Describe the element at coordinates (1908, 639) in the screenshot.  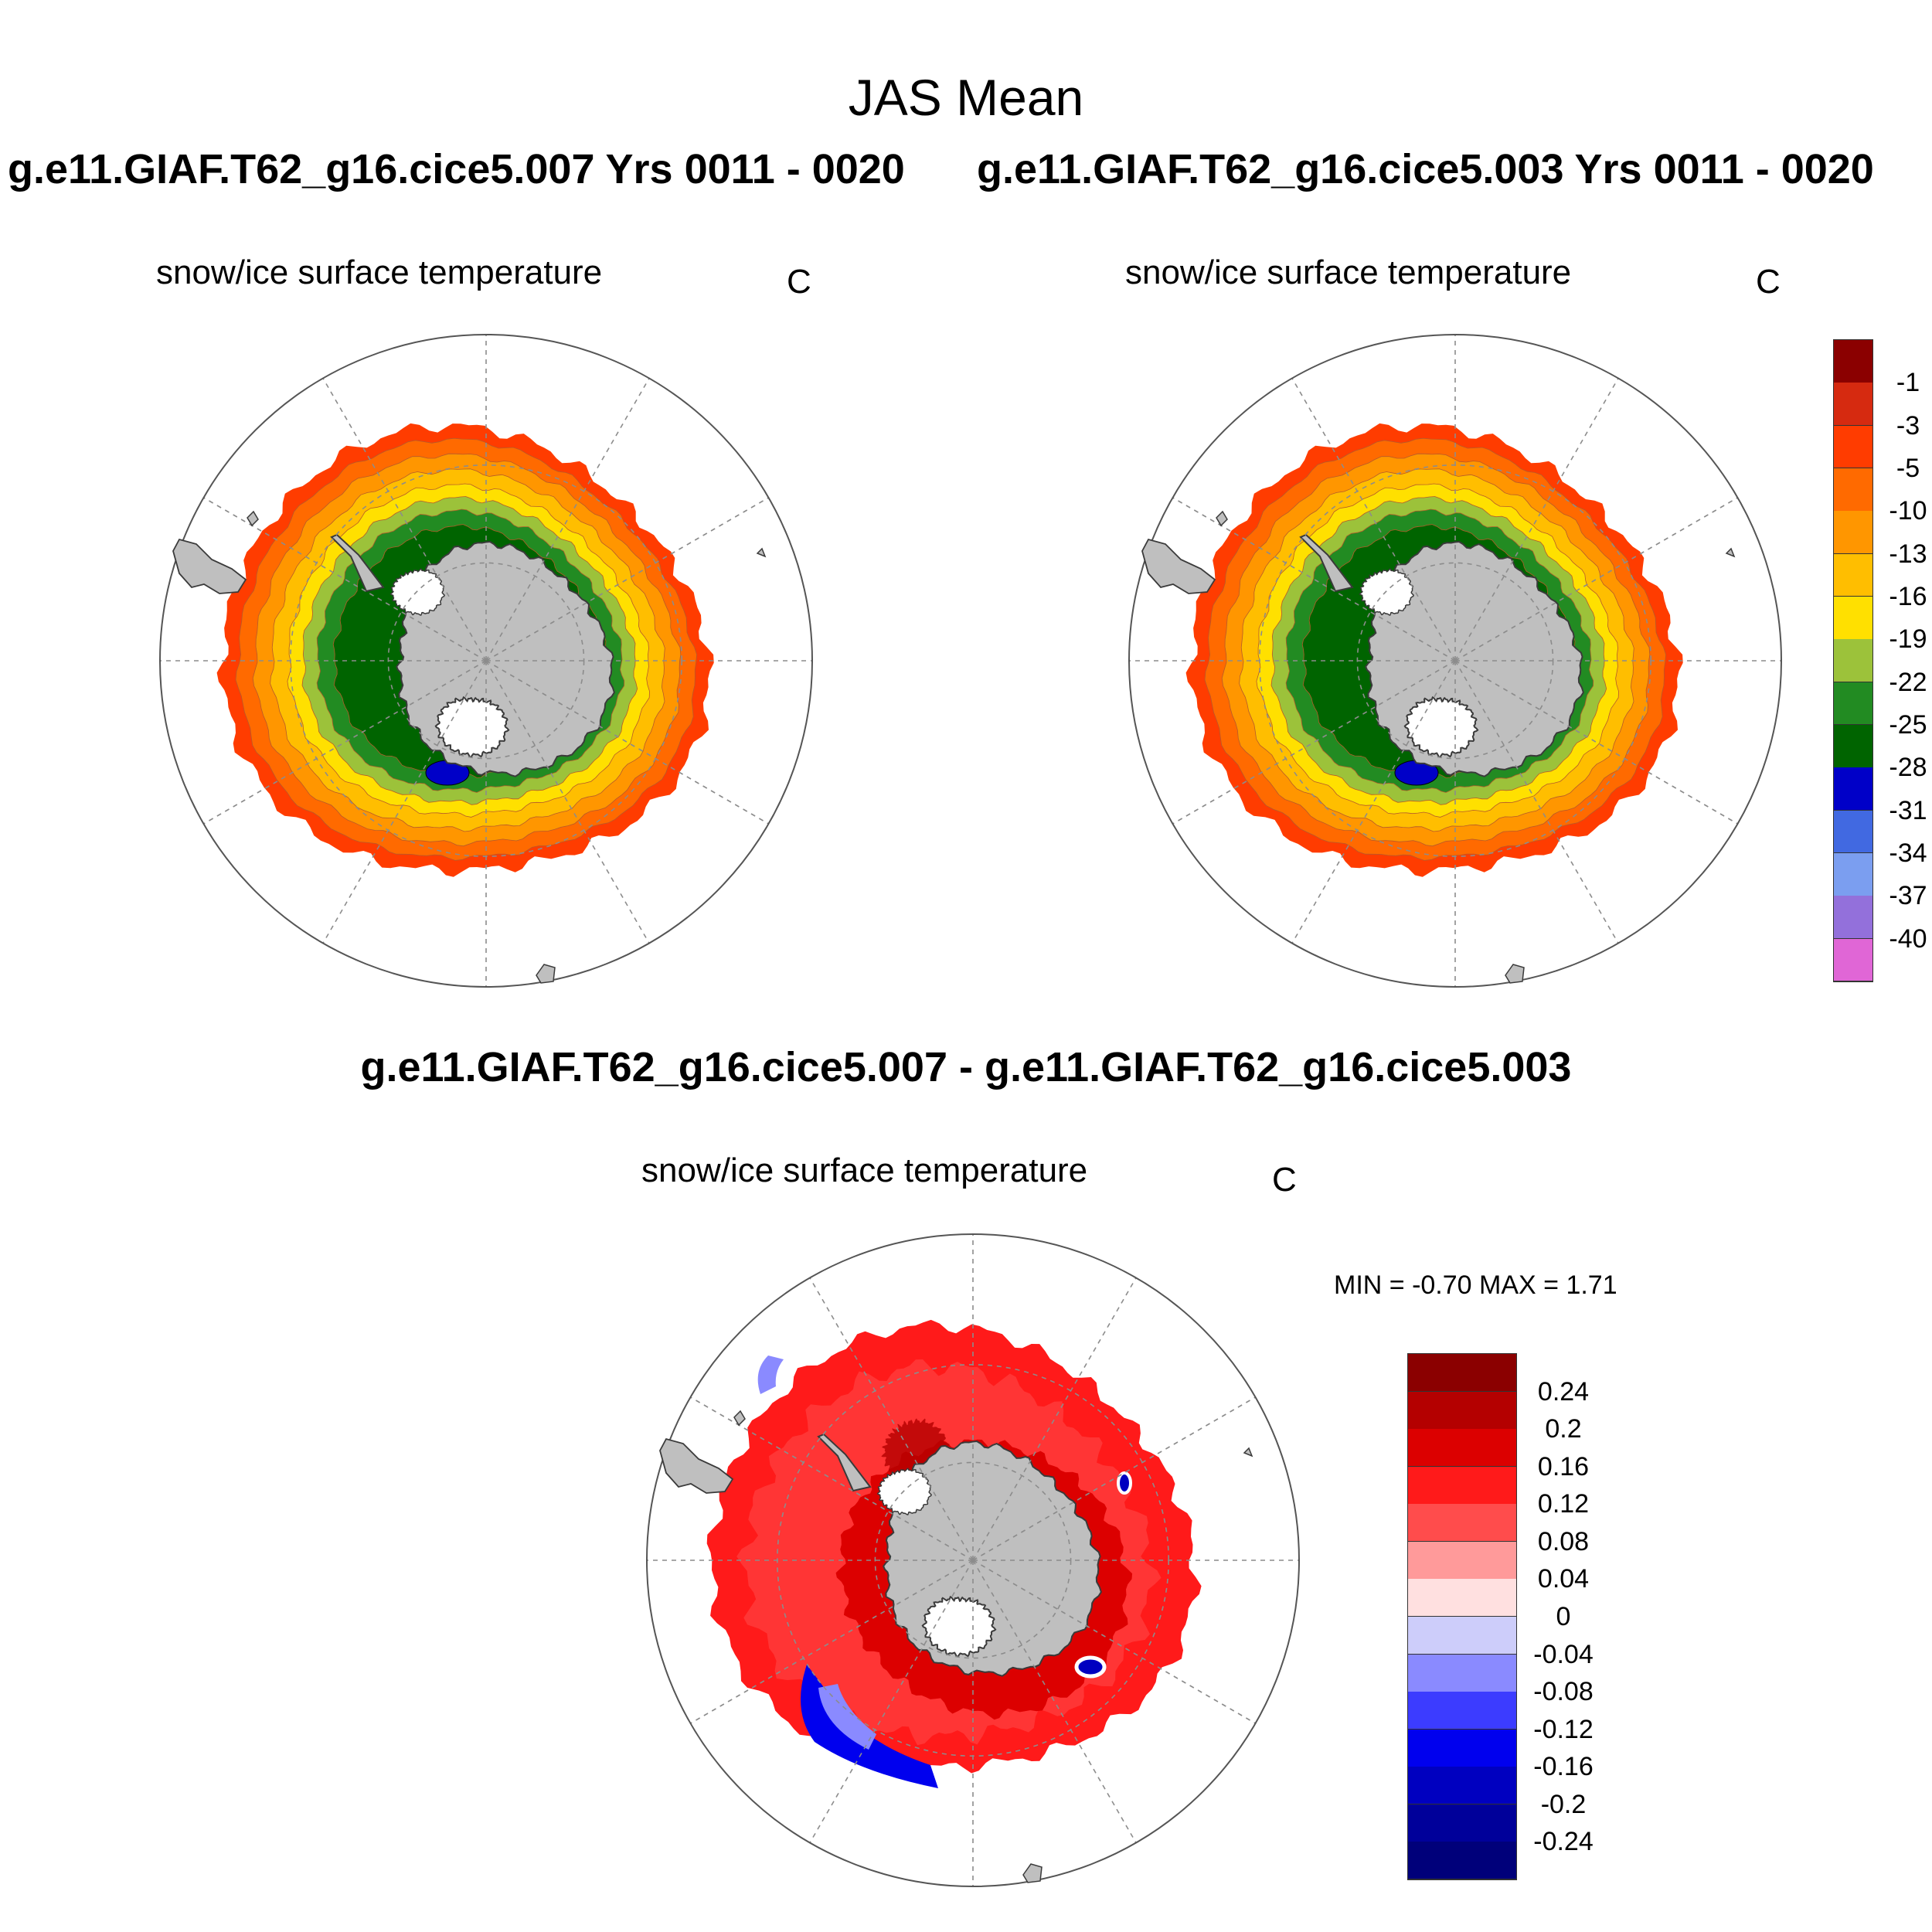
I see `colorbar-label: -19` at that location.